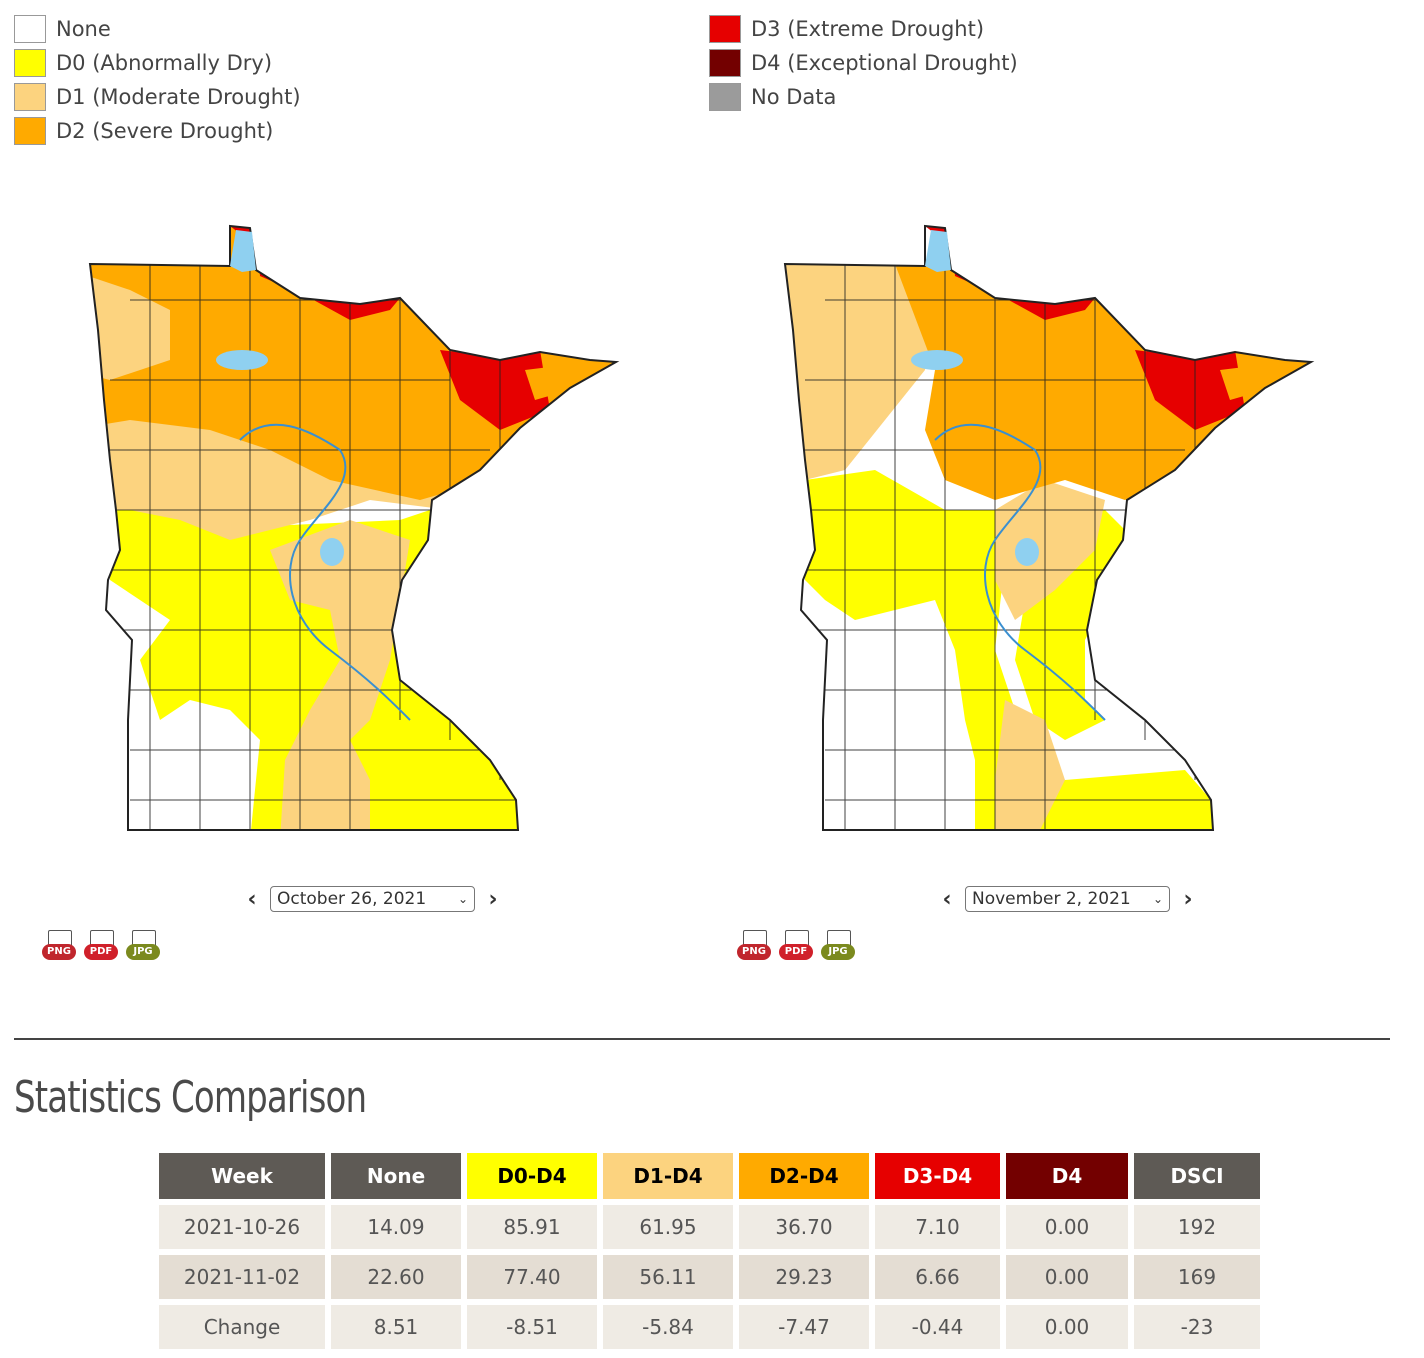  What do you see at coordinates (937, 1227) in the screenshot?
I see `table-cell: 7.10` at bounding box center [937, 1227].